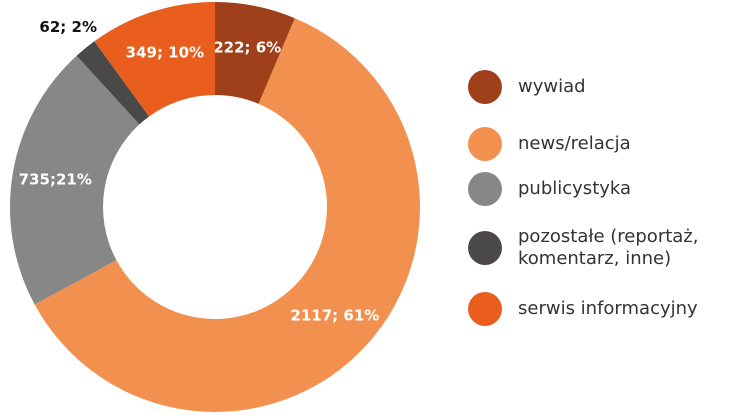  Describe the element at coordinates (575, 188) in the screenshot. I see `legend-label: publicystyka` at that location.